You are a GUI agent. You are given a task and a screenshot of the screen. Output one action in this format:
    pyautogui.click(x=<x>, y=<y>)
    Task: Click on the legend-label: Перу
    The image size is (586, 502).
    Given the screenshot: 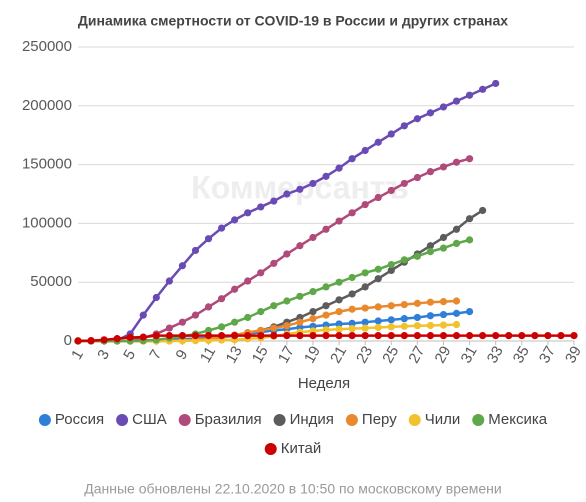 What is the action you would take?
    pyautogui.click(x=379, y=419)
    